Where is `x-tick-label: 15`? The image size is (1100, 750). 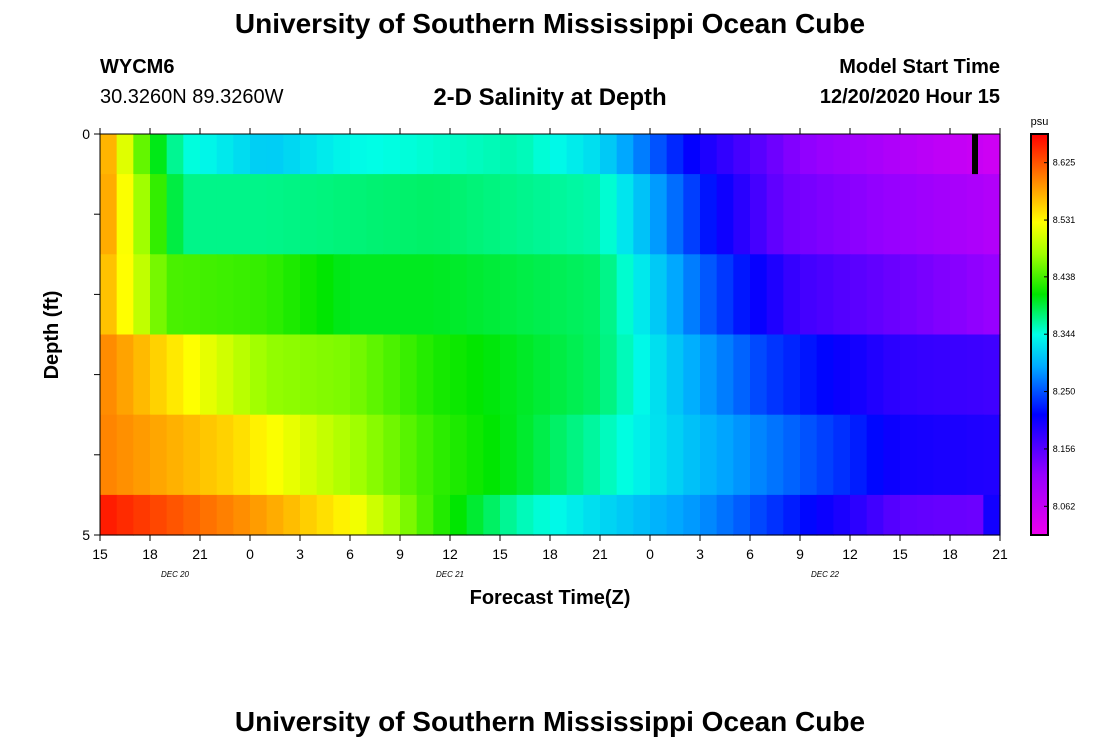 x-tick-label: 15 is located at coordinates (500, 554).